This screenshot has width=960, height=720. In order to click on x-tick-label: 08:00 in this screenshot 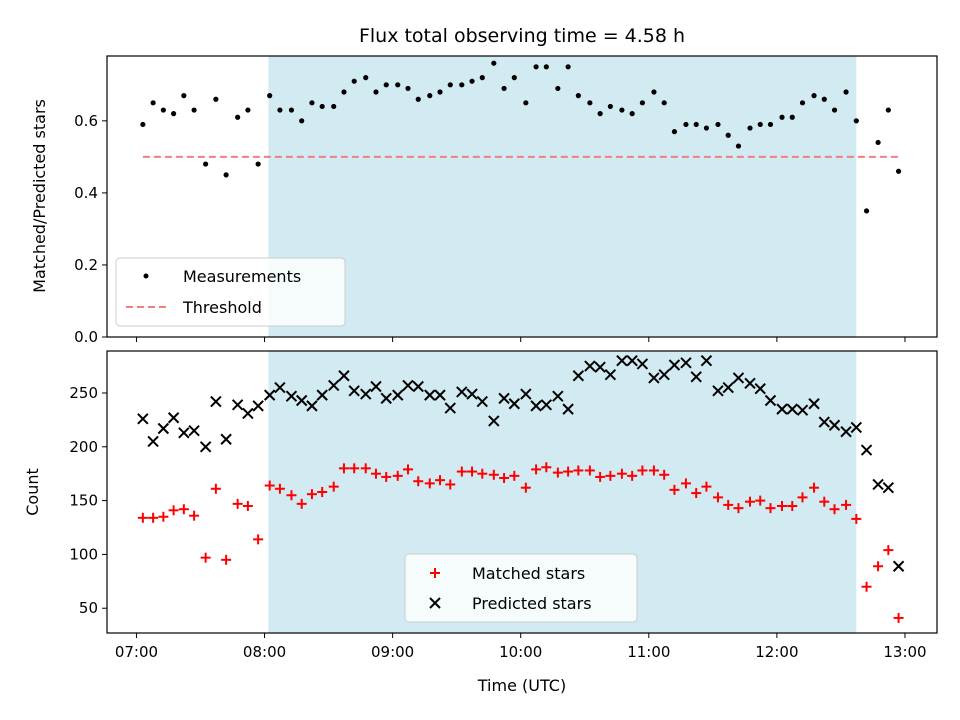, I will do `click(264, 652)`.